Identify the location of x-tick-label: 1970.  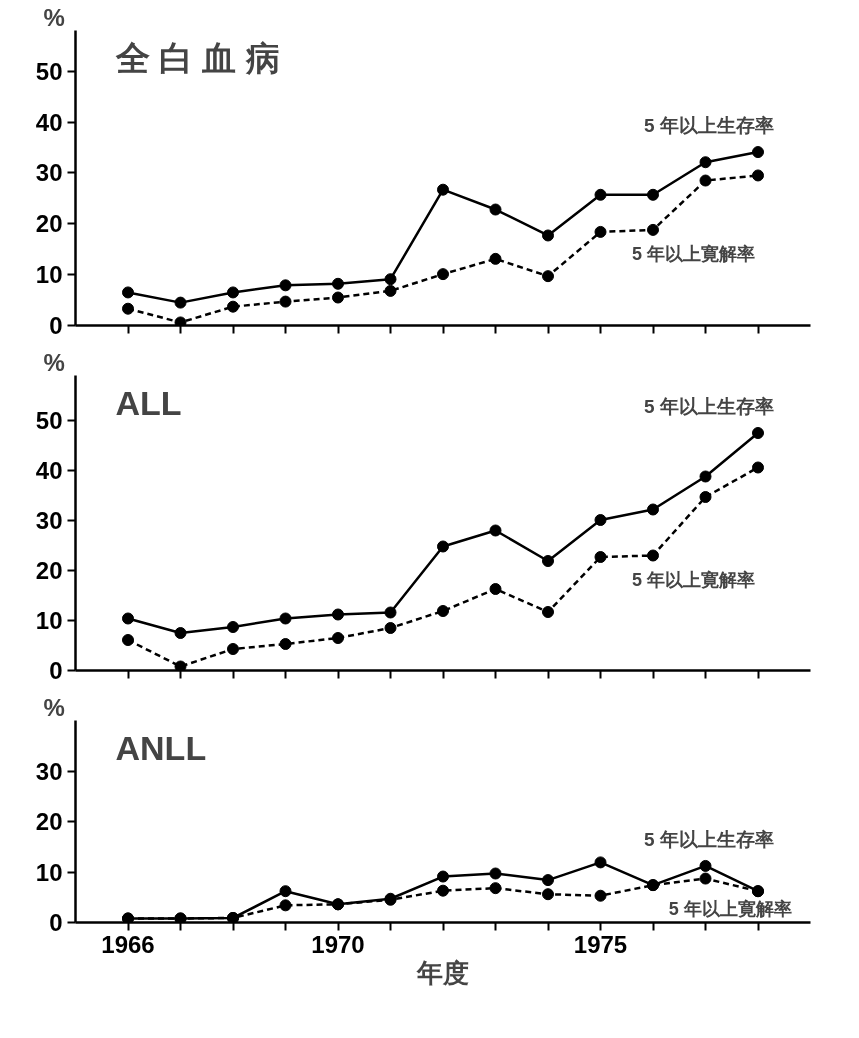
(338, 944).